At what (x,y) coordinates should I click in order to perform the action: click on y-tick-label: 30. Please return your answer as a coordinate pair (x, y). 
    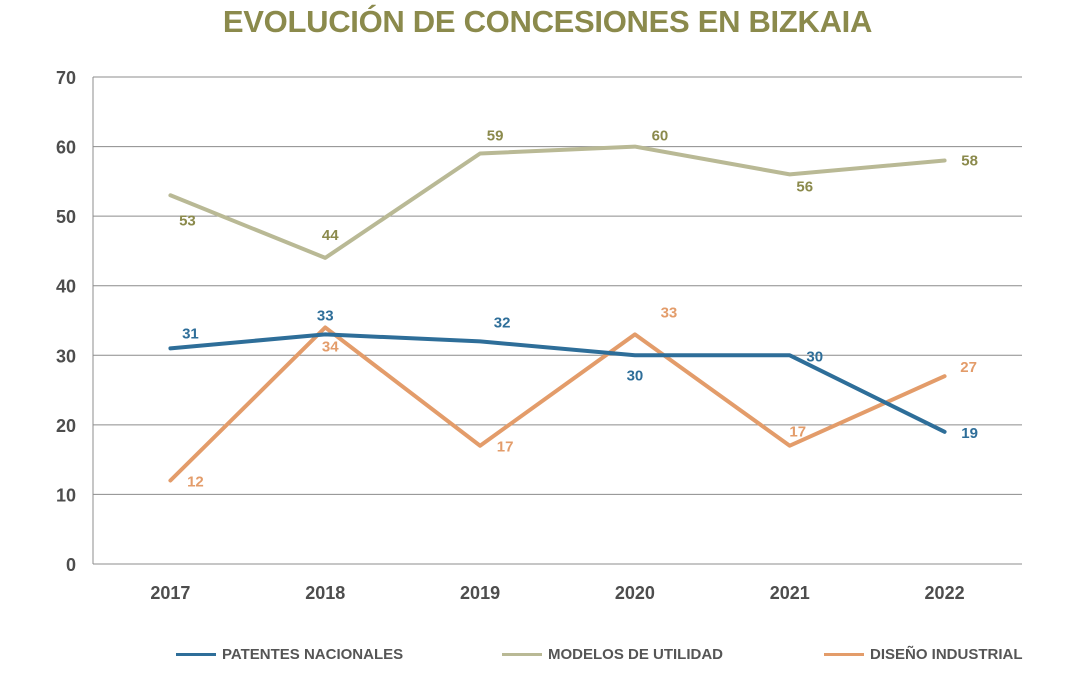
    Looking at the image, I should click on (66, 356).